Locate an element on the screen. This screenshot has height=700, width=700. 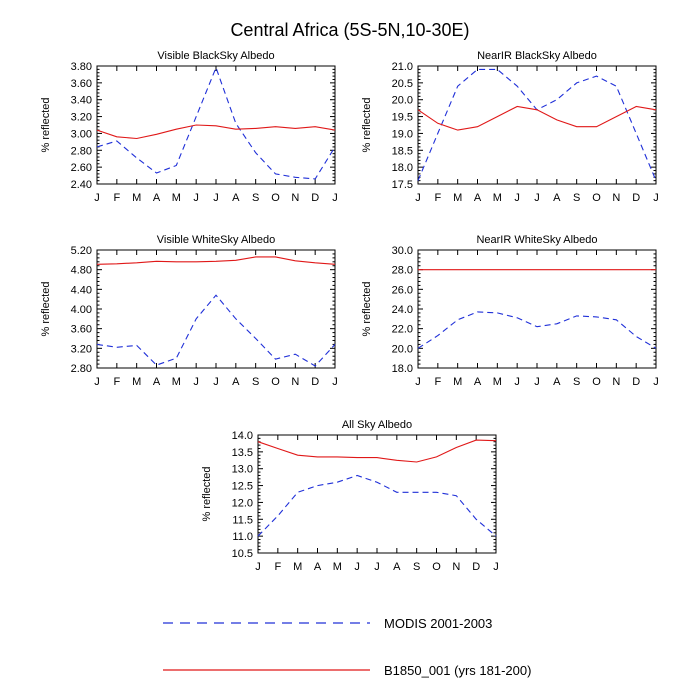
y-tick-label: 13.5 is located at coordinates (242, 453).